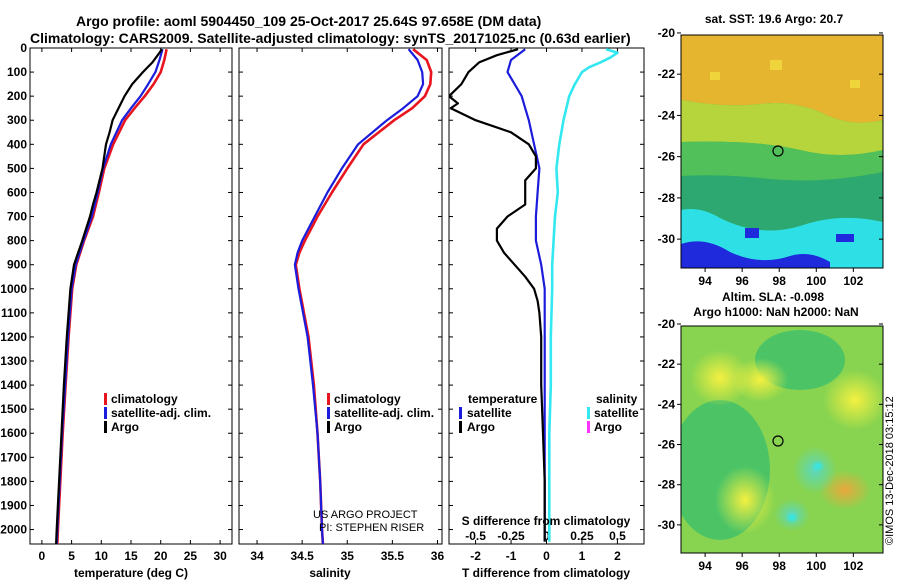 This screenshot has width=900, height=580. I want to click on x-tick-label: 15, so click(131, 556).